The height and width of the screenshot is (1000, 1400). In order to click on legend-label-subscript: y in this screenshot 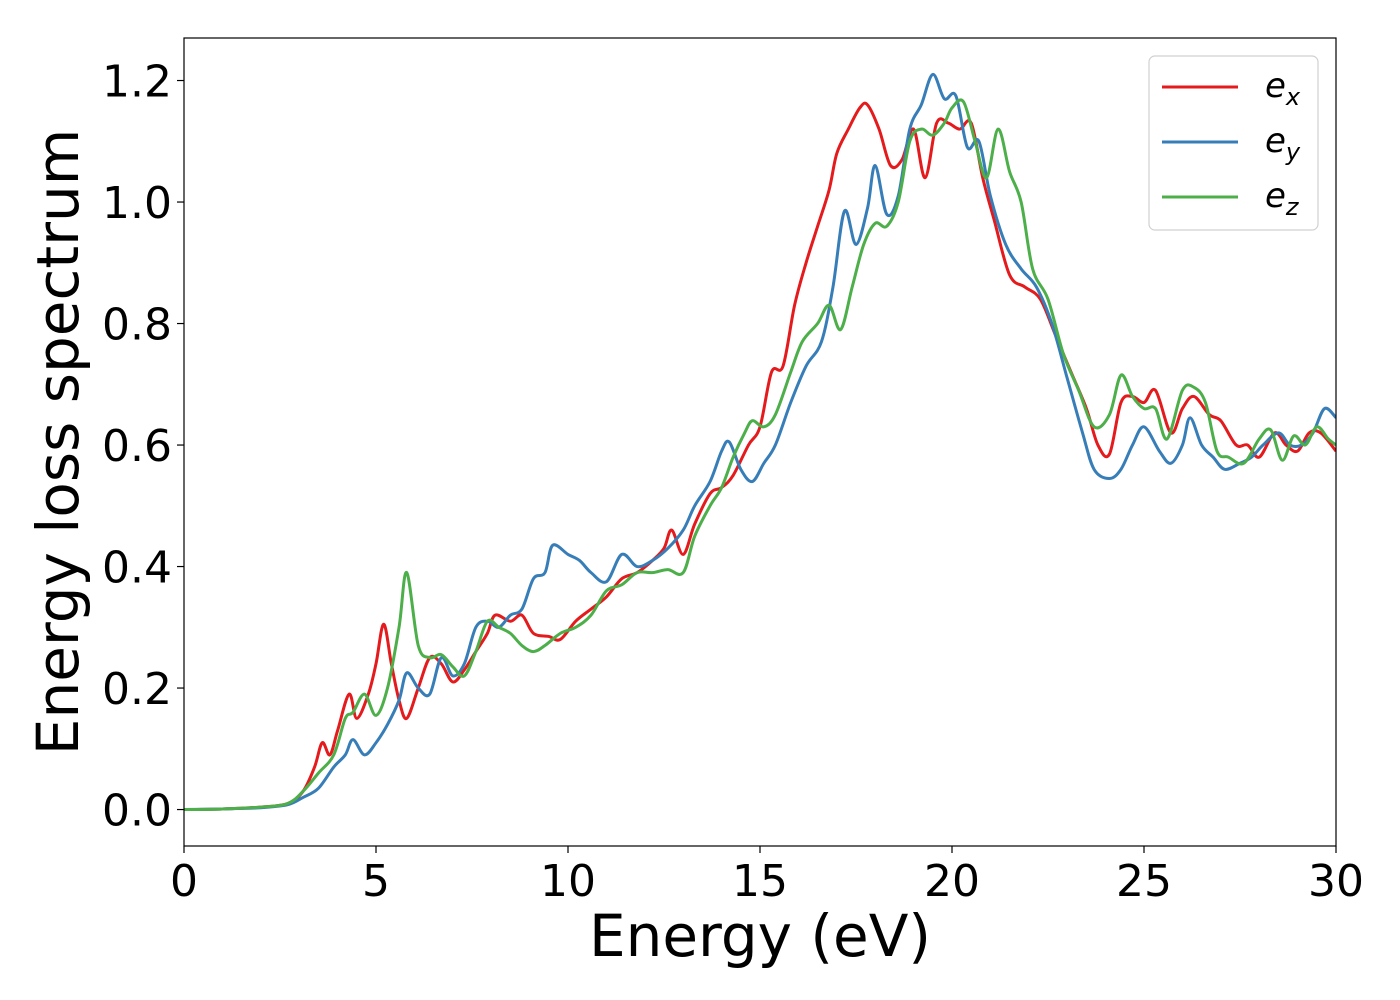, I will do `click(1293, 152)`.